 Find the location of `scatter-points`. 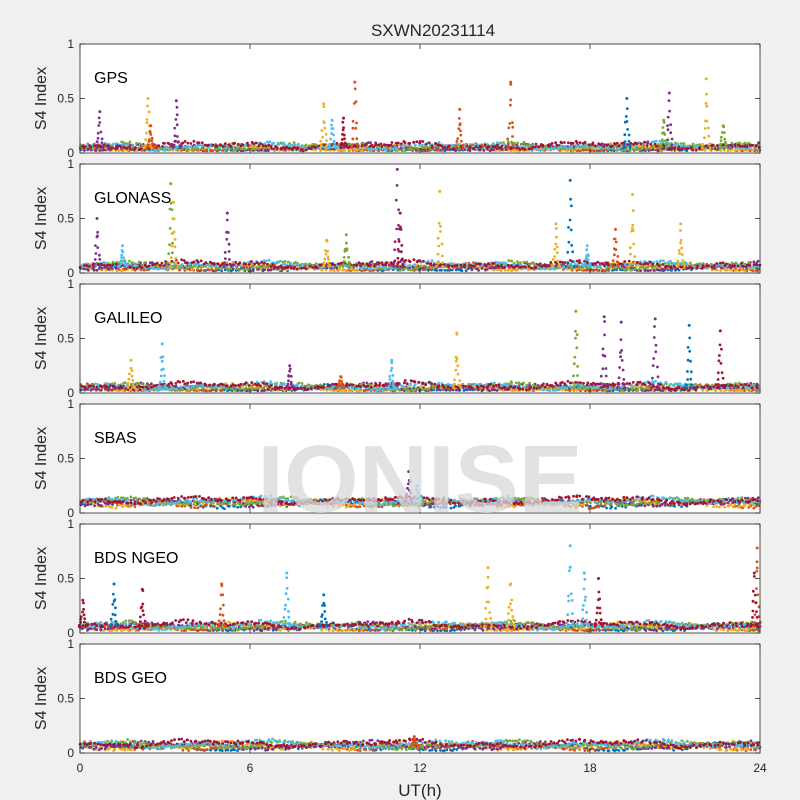

scatter-points is located at coordinates (420, 115).